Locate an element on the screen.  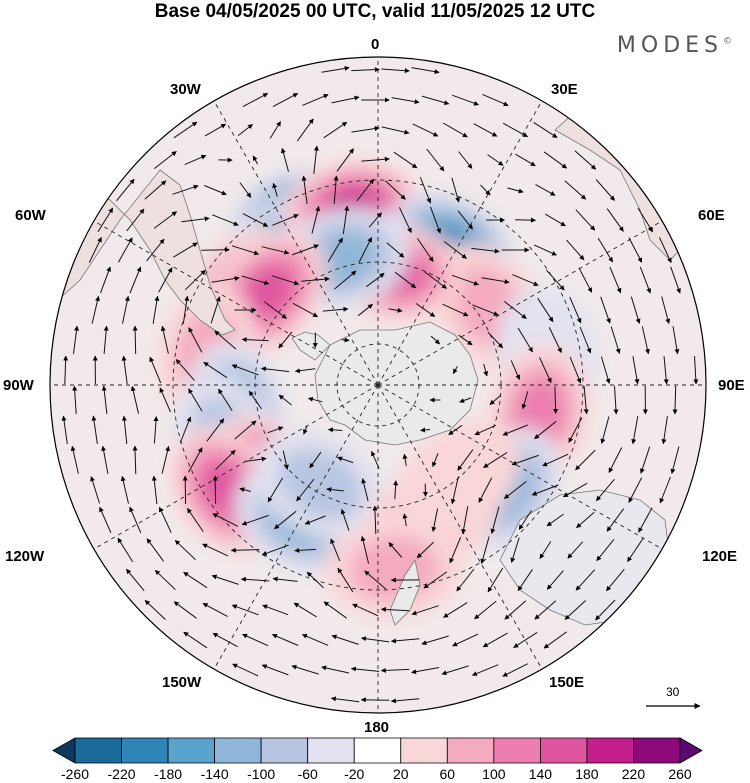
lon-label-30e: 30E is located at coordinates (564, 89).